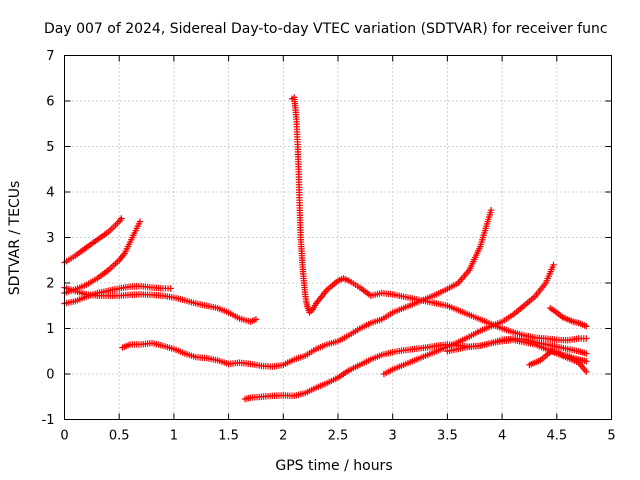 This screenshot has width=640, height=480. Describe the element at coordinates (48, 420) in the screenshot. I see `y-tick-label: -1` at that location.